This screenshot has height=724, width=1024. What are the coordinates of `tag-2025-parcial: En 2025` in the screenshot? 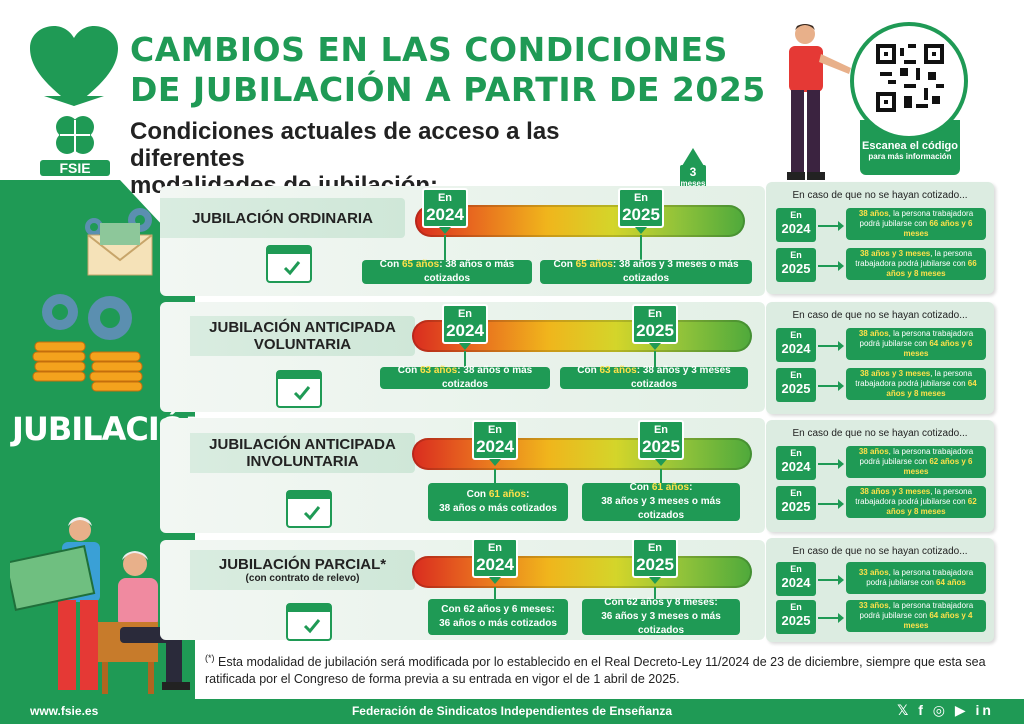 It's located at (655, 561).